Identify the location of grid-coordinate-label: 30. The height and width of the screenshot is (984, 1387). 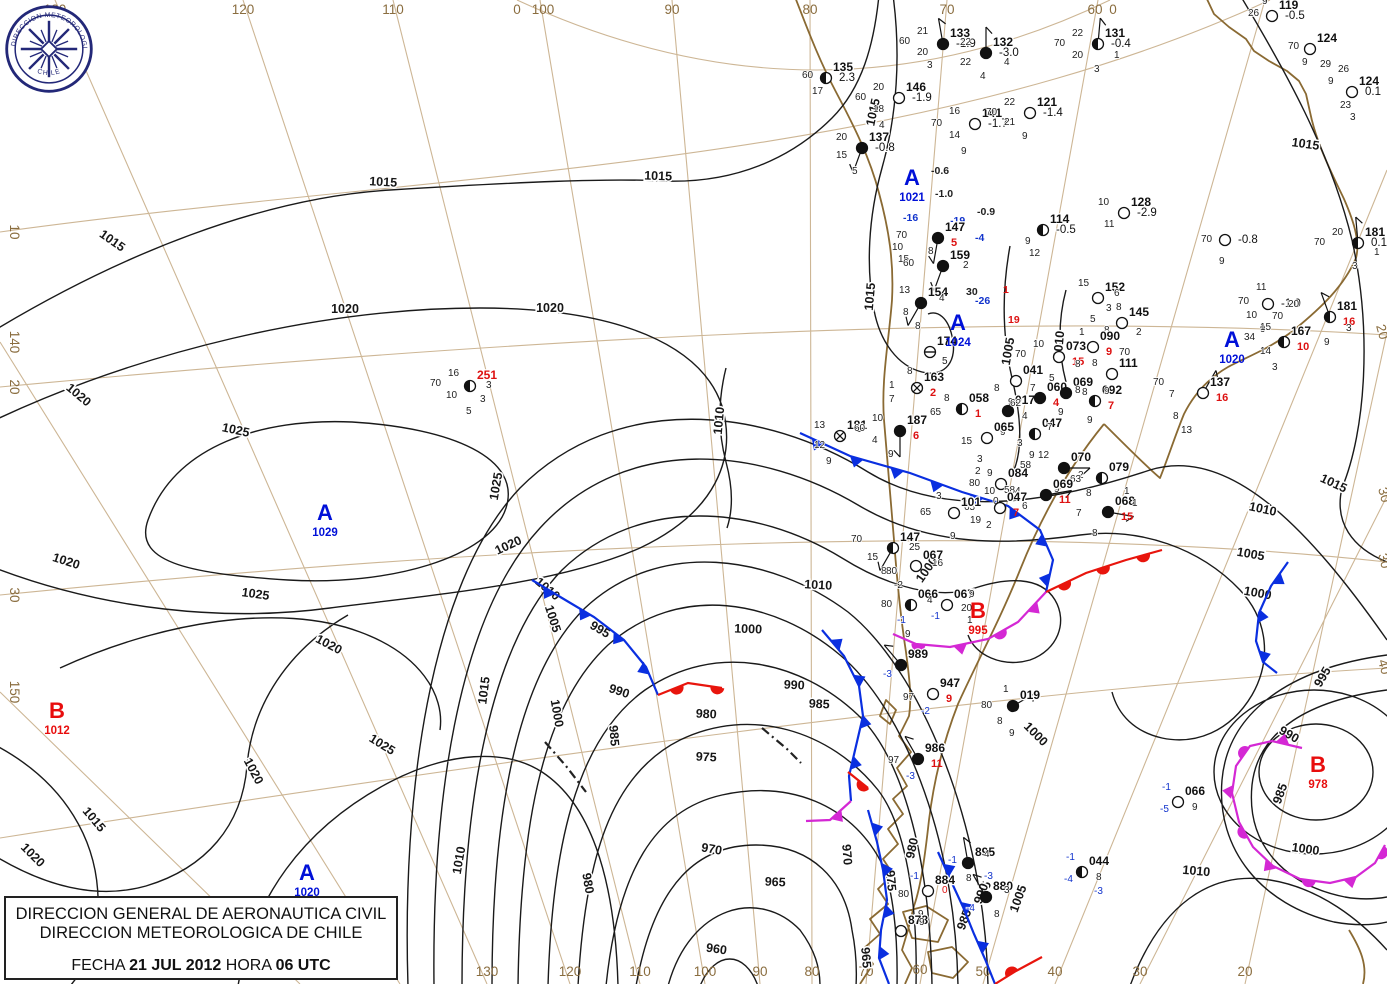
(1139, 971).